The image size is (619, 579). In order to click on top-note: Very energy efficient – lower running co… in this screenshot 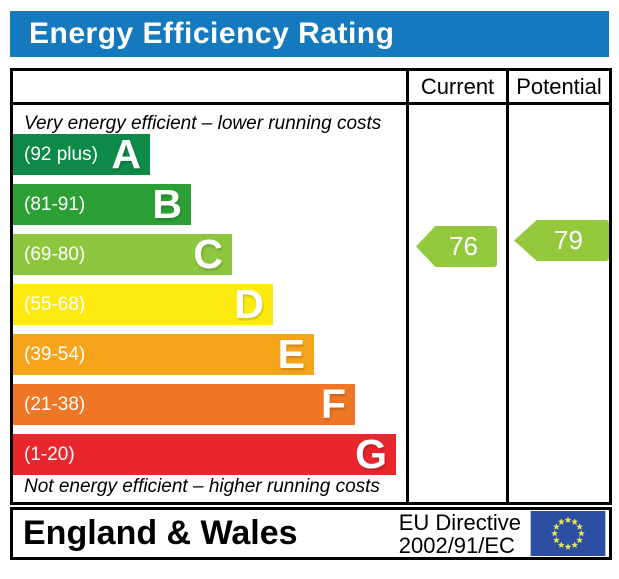, I will do `click(203, 123)`.